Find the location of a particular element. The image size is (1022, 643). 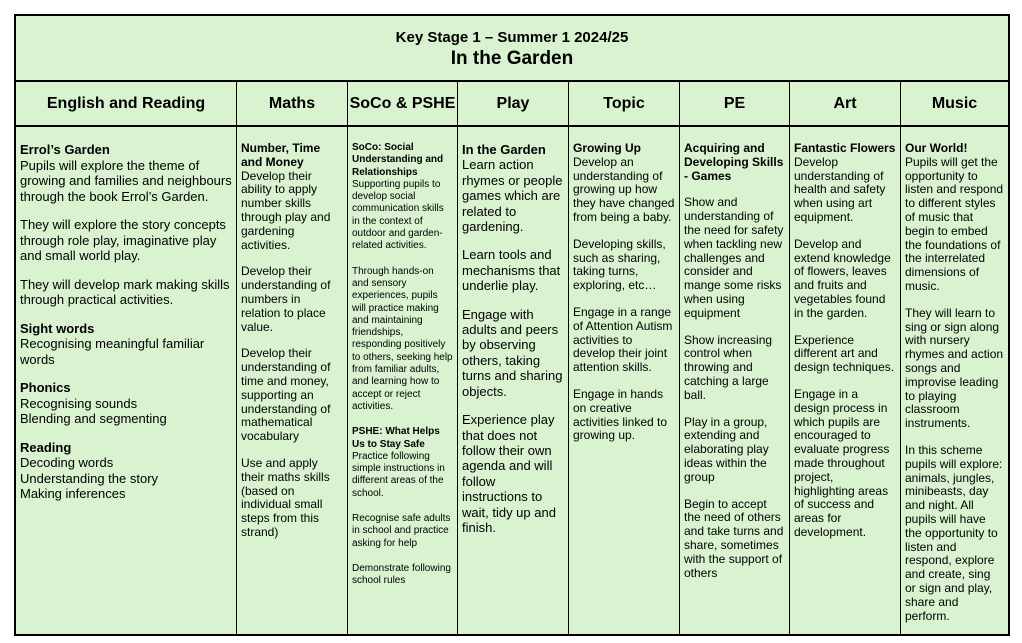

block-text: Making inferences is located at coordinates (73, 493).